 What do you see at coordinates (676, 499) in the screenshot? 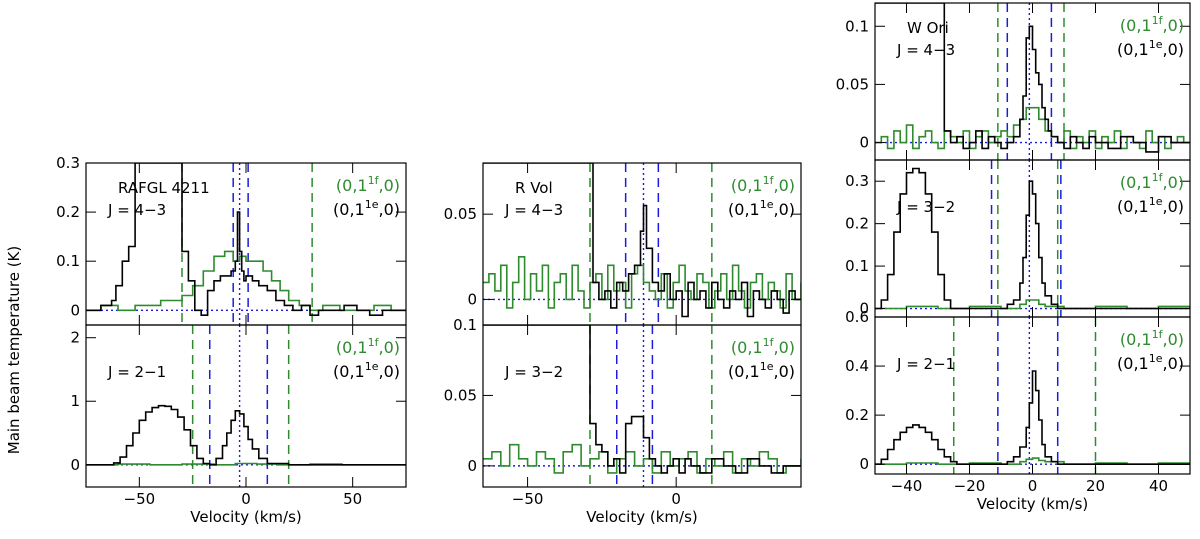
I see `x-tick-label: 0` at bounding box center [676, 499].